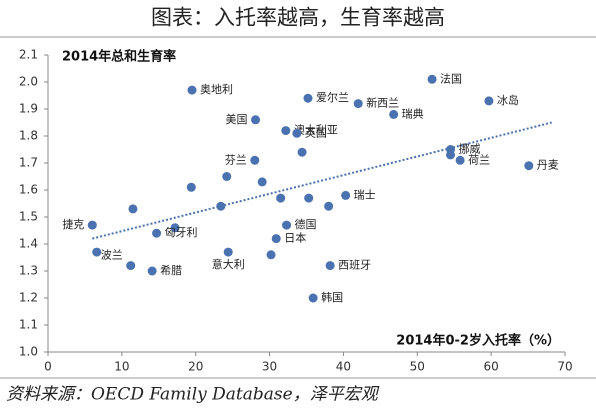  I want to click on chart-title: 图表：入托率越高，生育率越高, so click(298, 18).